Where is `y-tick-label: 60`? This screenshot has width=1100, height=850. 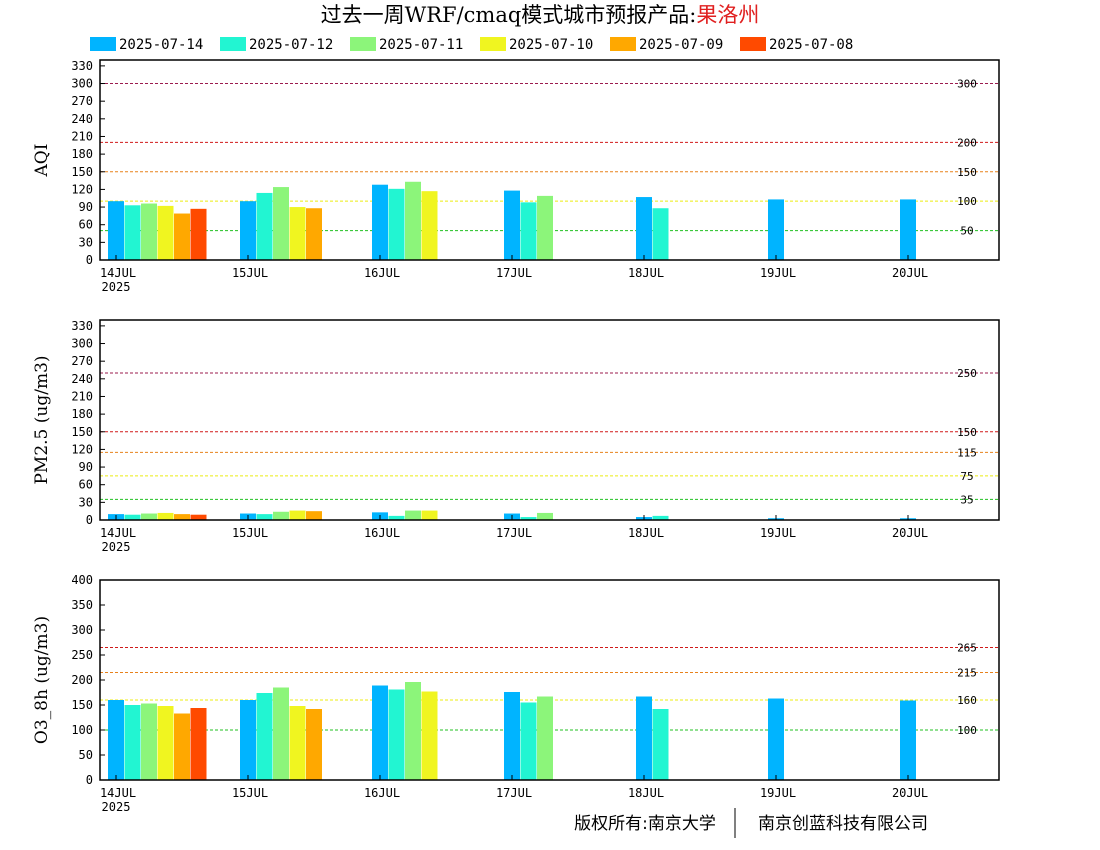
y-tick-label: 60 is located at coordinates (86, 225).